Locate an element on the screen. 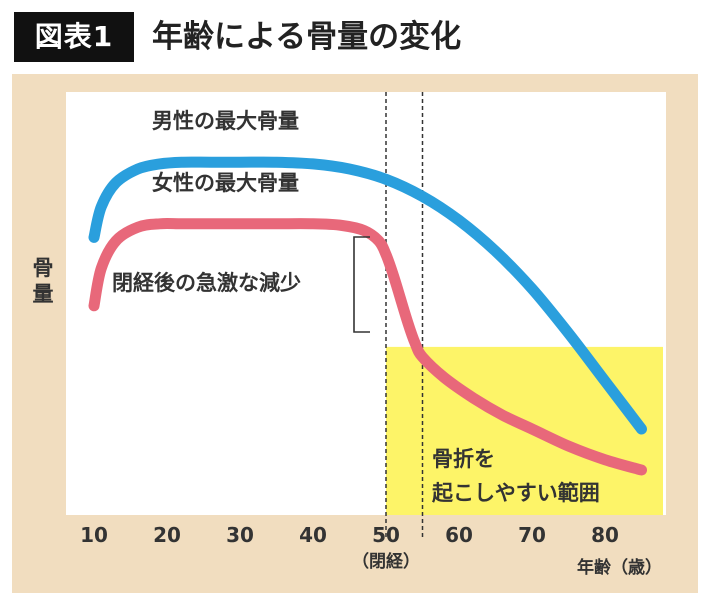 This screenshot has height=603, width=710. x-tick-label-80: 80 is located at coordinates (605, 535).